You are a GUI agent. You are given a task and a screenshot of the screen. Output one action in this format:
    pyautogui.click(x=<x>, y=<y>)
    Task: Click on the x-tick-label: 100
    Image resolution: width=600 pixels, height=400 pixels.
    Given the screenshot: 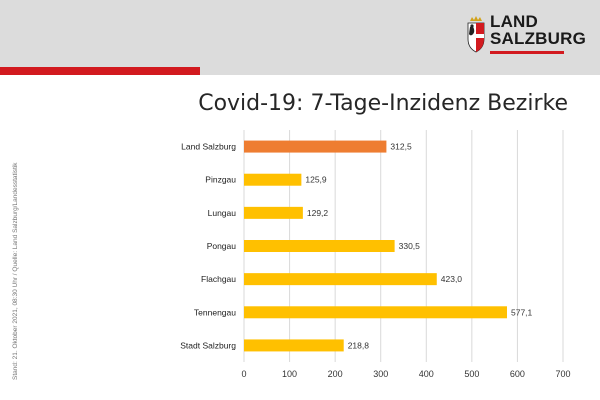 What is the action you would take?
    pyautogui.click(x=289, y=374)
    